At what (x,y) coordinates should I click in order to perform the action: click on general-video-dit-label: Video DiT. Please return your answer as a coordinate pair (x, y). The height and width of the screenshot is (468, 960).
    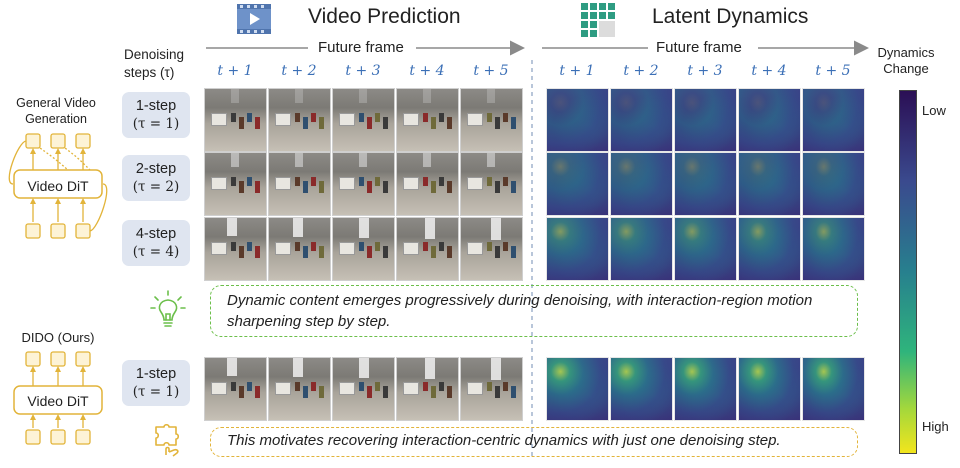
    Looking at the image, I should click on (58, 186).